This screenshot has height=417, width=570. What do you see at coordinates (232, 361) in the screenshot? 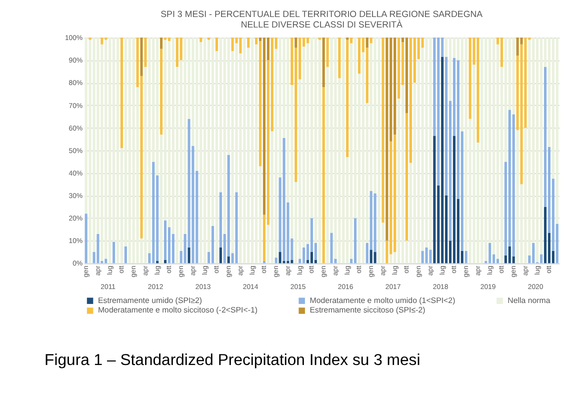
I see `text: Figura 1 – Standardized Precipitation Index su 3 mesi` at bounding box center [232, 361].